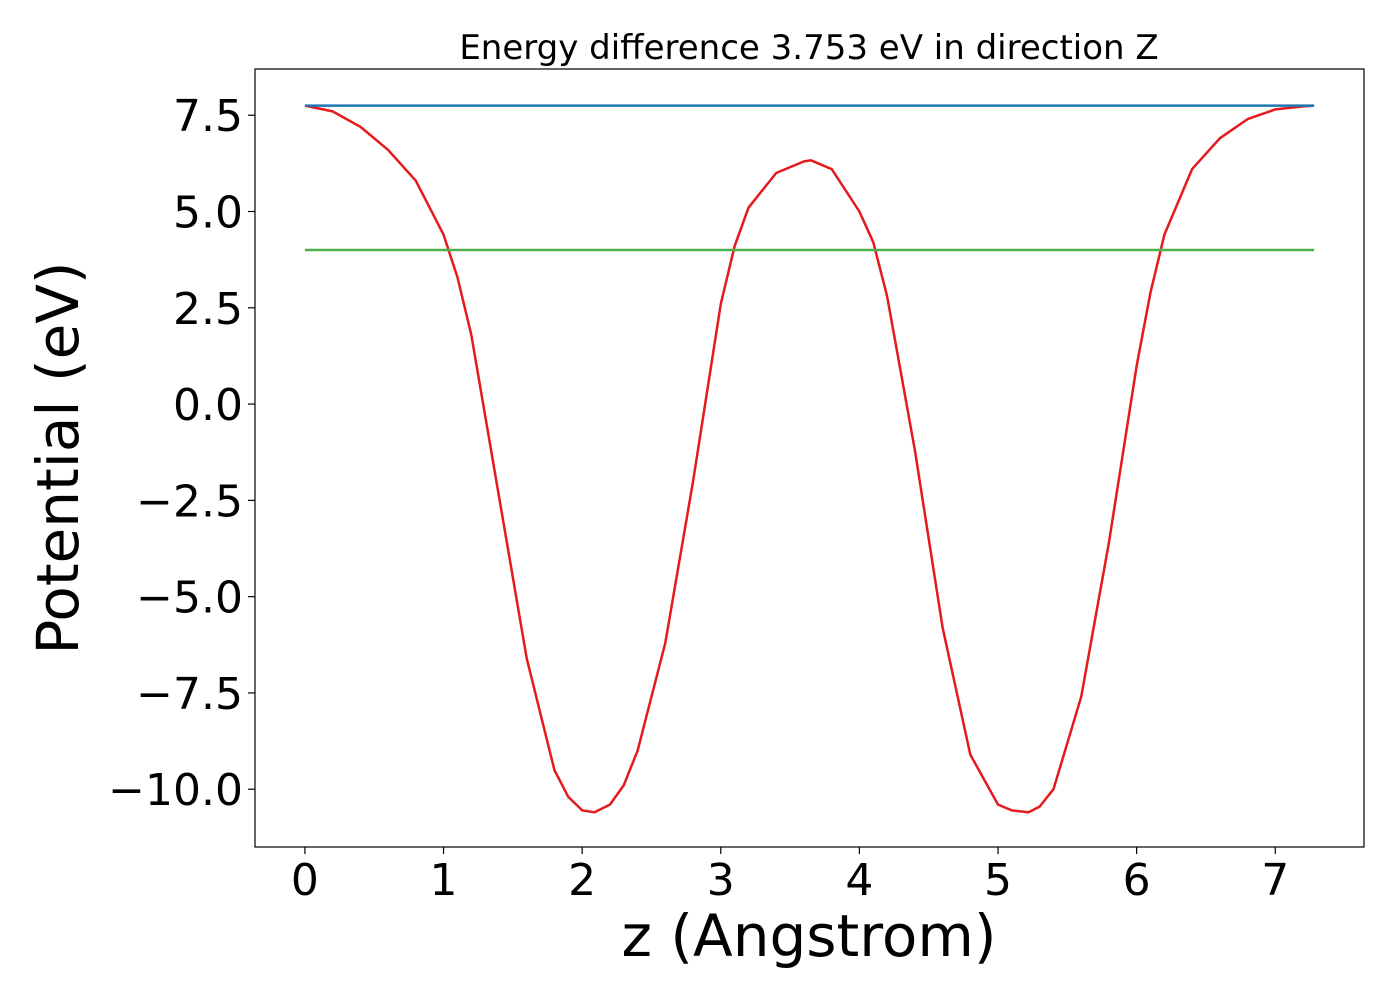 This screenshot has width=1400, height=1000. What do you see at coordinates (859, 880) in the screenshot?
I see `x-tick-label: 4` at bounding box center [859, 880].